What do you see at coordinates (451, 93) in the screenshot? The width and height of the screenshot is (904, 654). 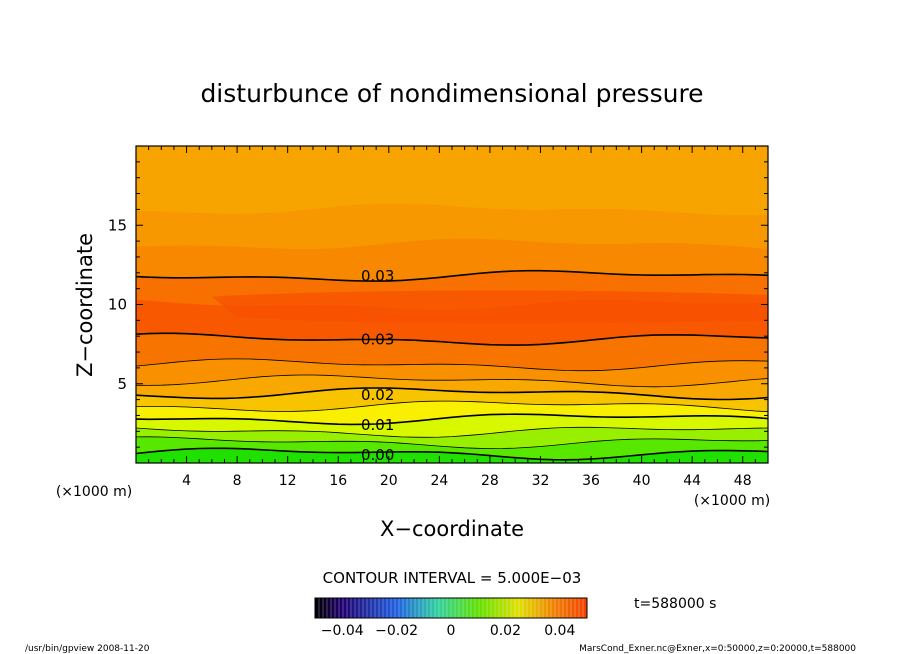 I see `chart-title: disturbunce of nondimensional pressure` at bounding box center [451, 93].